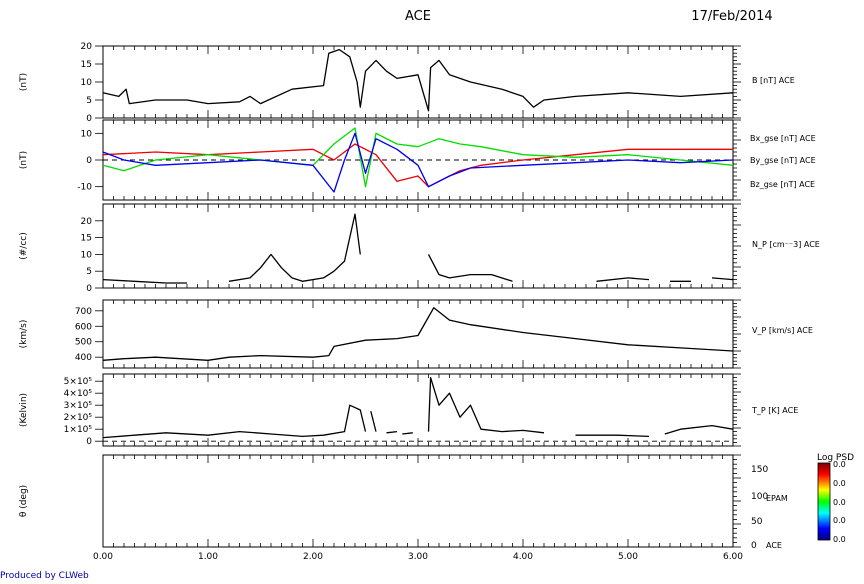 This screenshot has height=584, width=864. I want to click on y-tick-label: 2×10⁵, so click(78, 418).